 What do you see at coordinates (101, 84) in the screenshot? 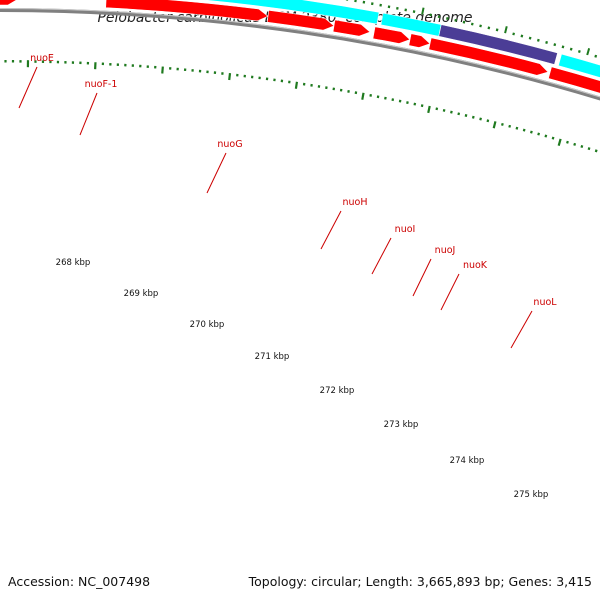
I see `gene-label: nuoF-1` at bounding box center [101, 84].